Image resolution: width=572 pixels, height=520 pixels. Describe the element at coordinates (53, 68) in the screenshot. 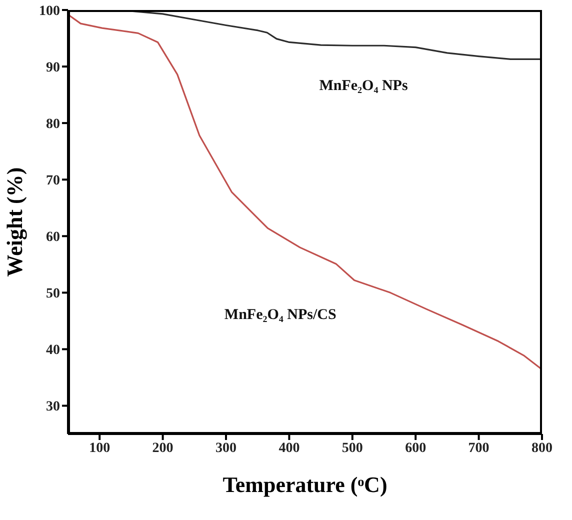

I see `y-tick-label: 90` at that location.